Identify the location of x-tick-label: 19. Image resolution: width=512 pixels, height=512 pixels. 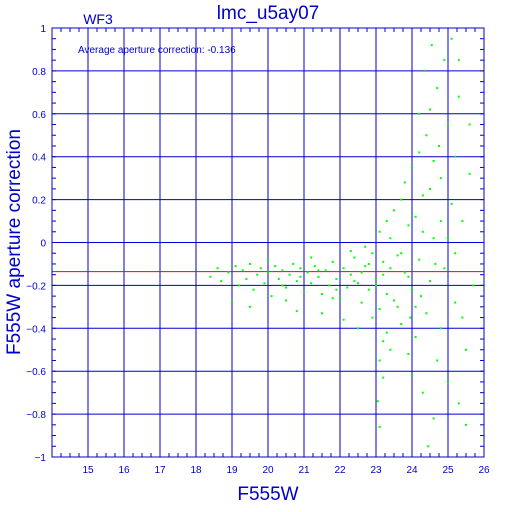
(232, 470).